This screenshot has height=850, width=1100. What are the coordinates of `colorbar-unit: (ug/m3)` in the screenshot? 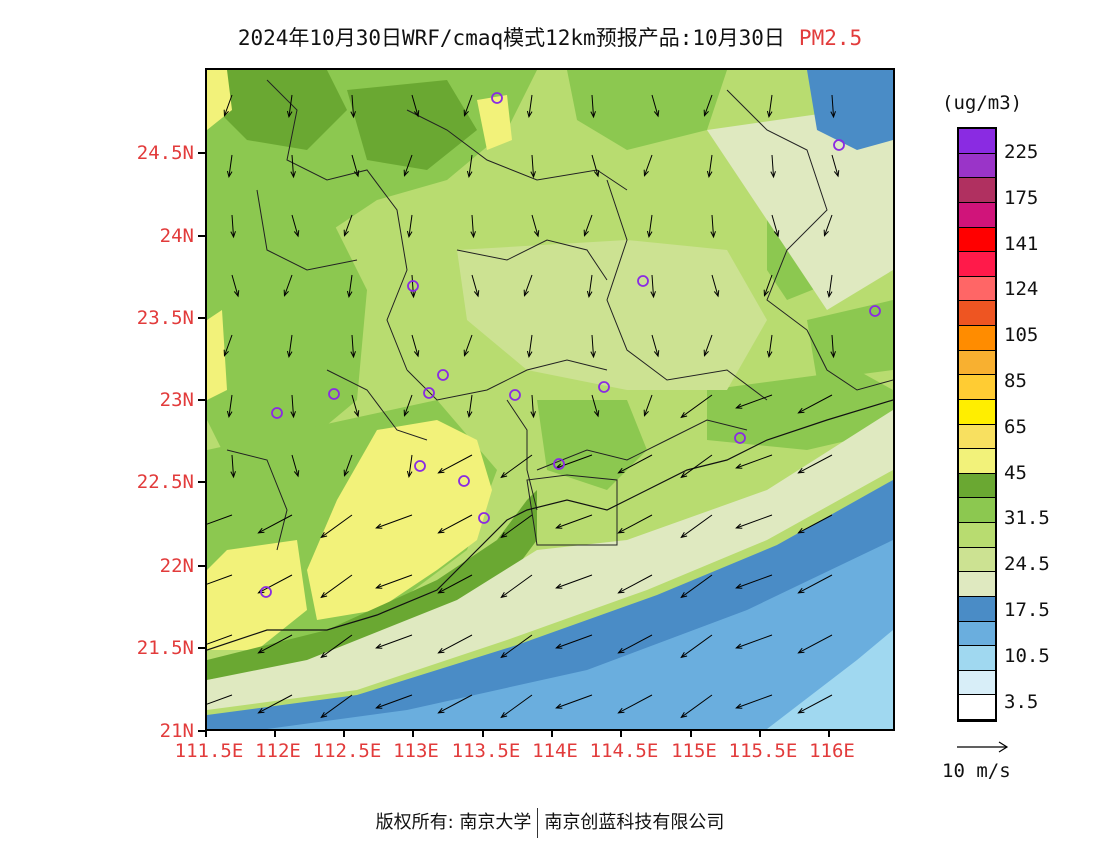 It's located at (982, 103).